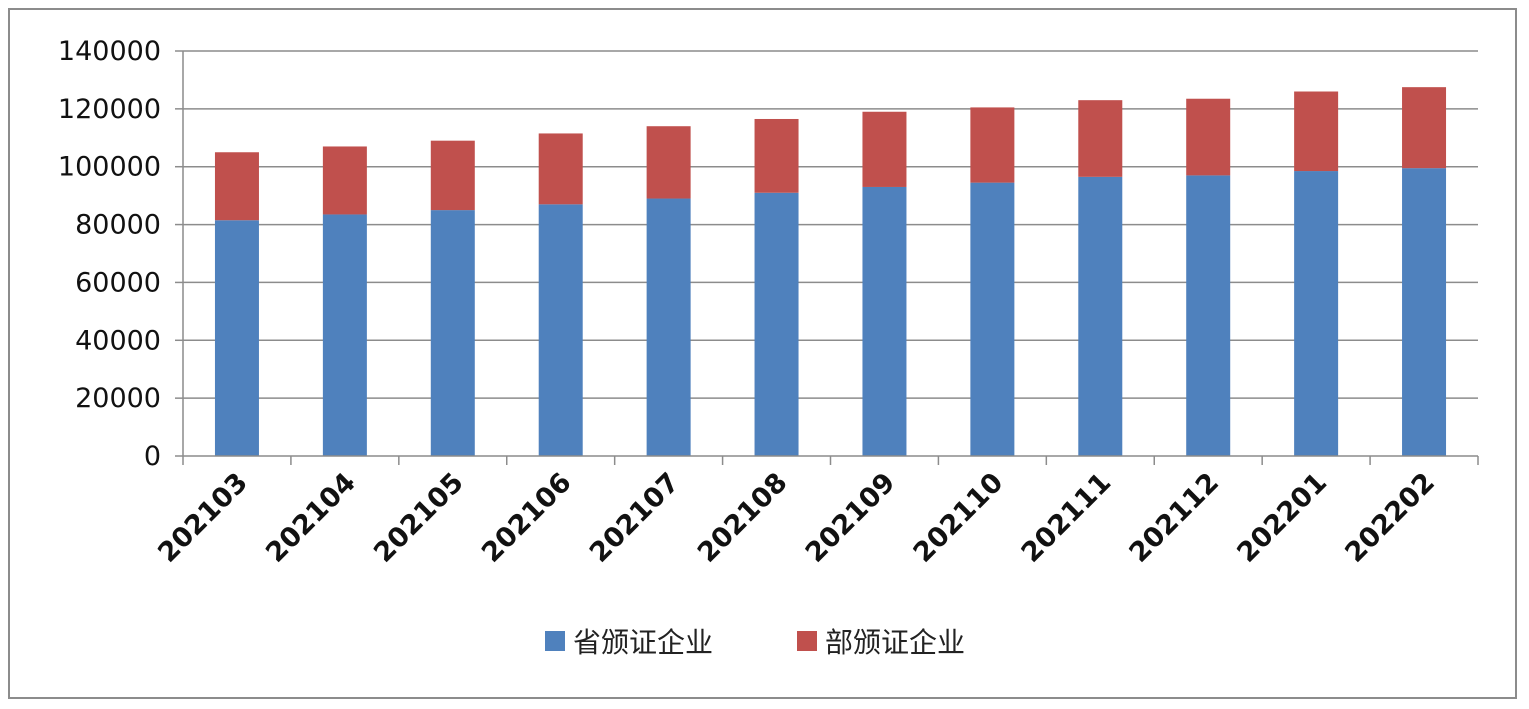 The height and width of the screenshot is (709, 1529). What do you see at coordinates (109, 254) in the screenshot?
I see `y-tick-labels: 0 20000 40000 60000 80000 100000 120000 140000` at bounding box center [109, 254].